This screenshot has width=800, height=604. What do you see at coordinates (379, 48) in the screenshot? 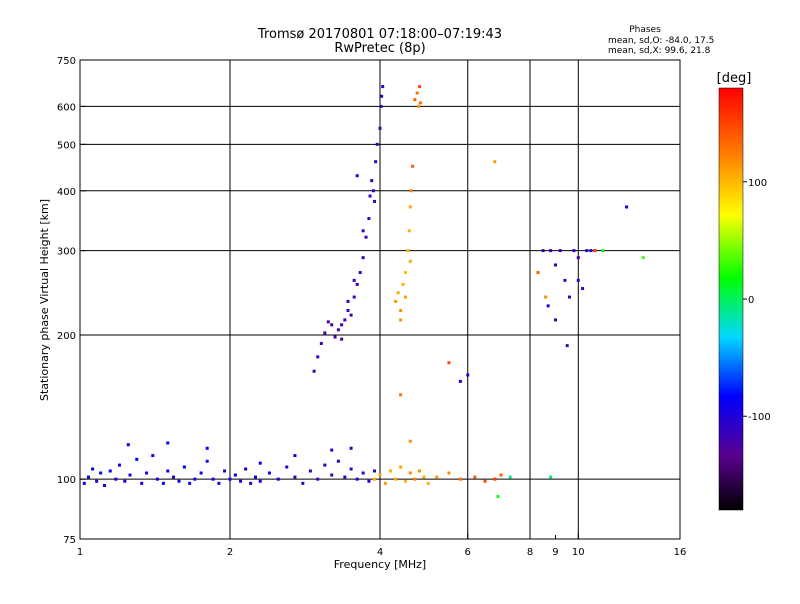
I see `chart-subtitle: RwPretec (8p)` at bounding box center [379, 48].